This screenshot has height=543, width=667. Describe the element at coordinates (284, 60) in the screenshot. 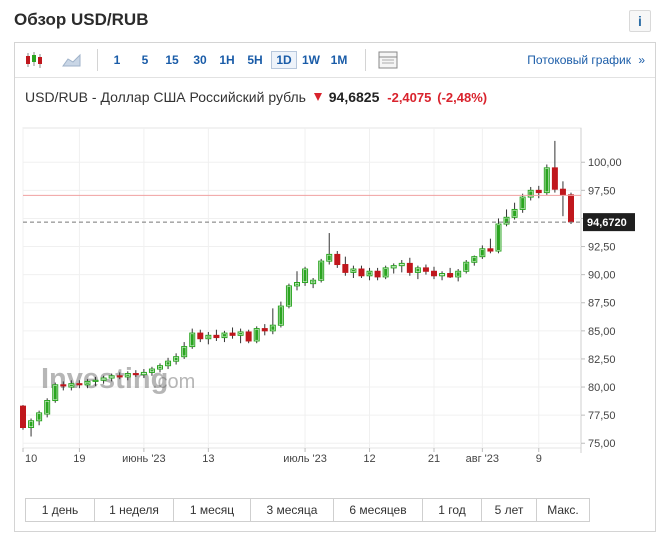

I see `period-1d: 1D` at that location.